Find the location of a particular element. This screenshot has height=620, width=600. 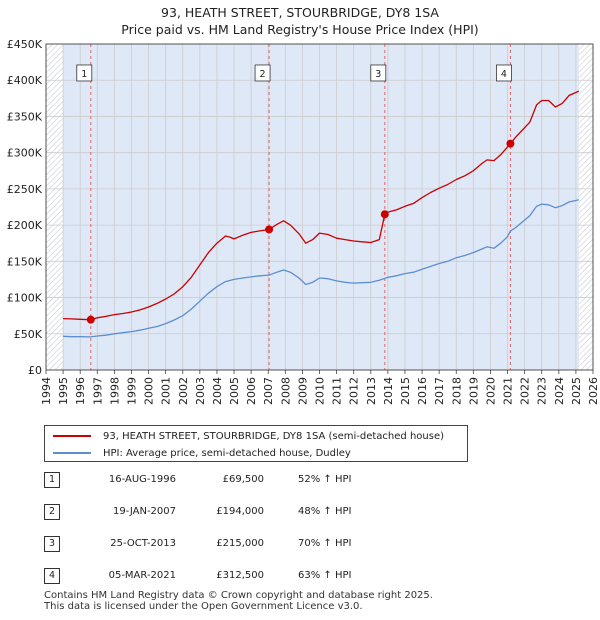

x-tick-label: 2013 is located at coordinates (371, 391).